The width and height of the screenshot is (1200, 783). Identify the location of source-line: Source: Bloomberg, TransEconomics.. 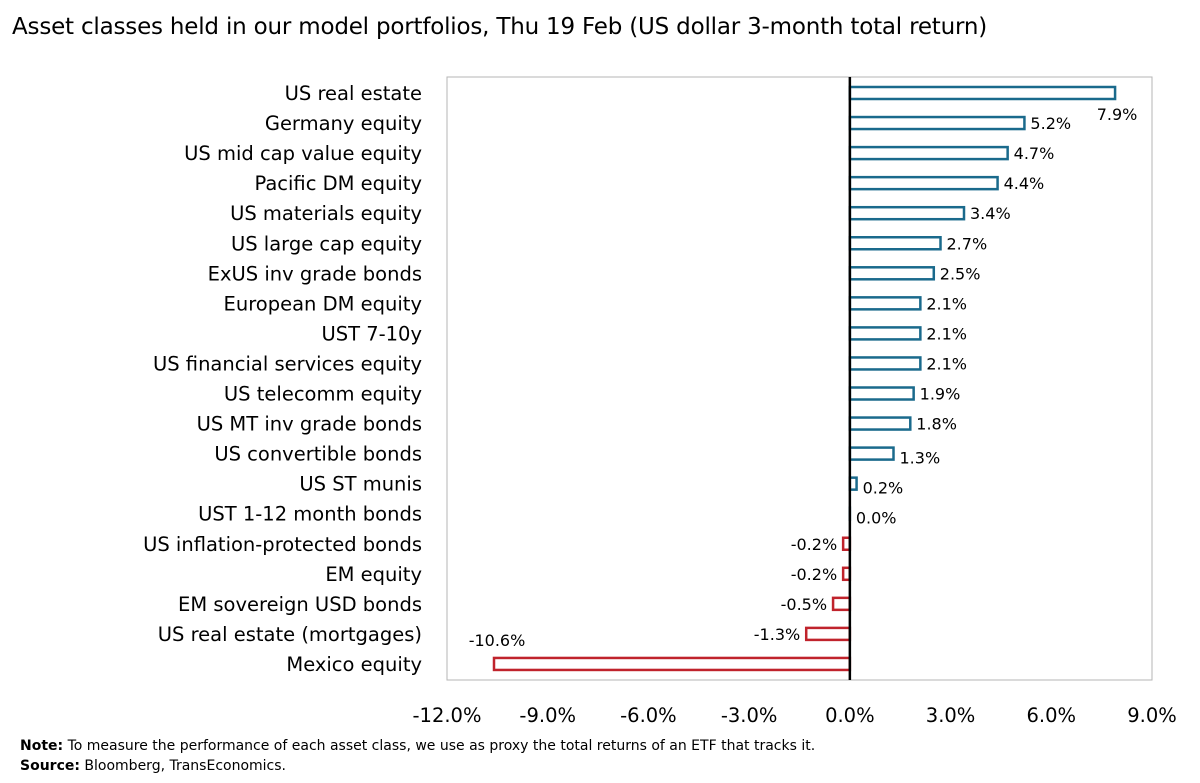
(417, 766).